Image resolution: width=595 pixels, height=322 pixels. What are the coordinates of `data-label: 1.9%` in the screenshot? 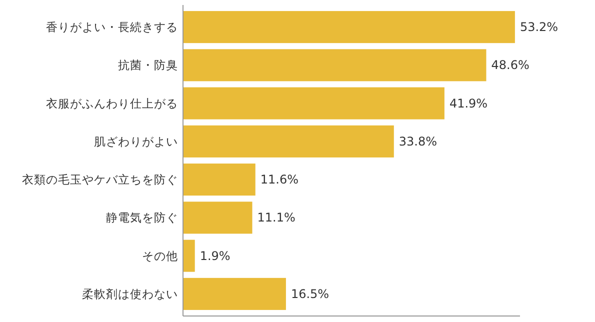 It's located at (215, 255).